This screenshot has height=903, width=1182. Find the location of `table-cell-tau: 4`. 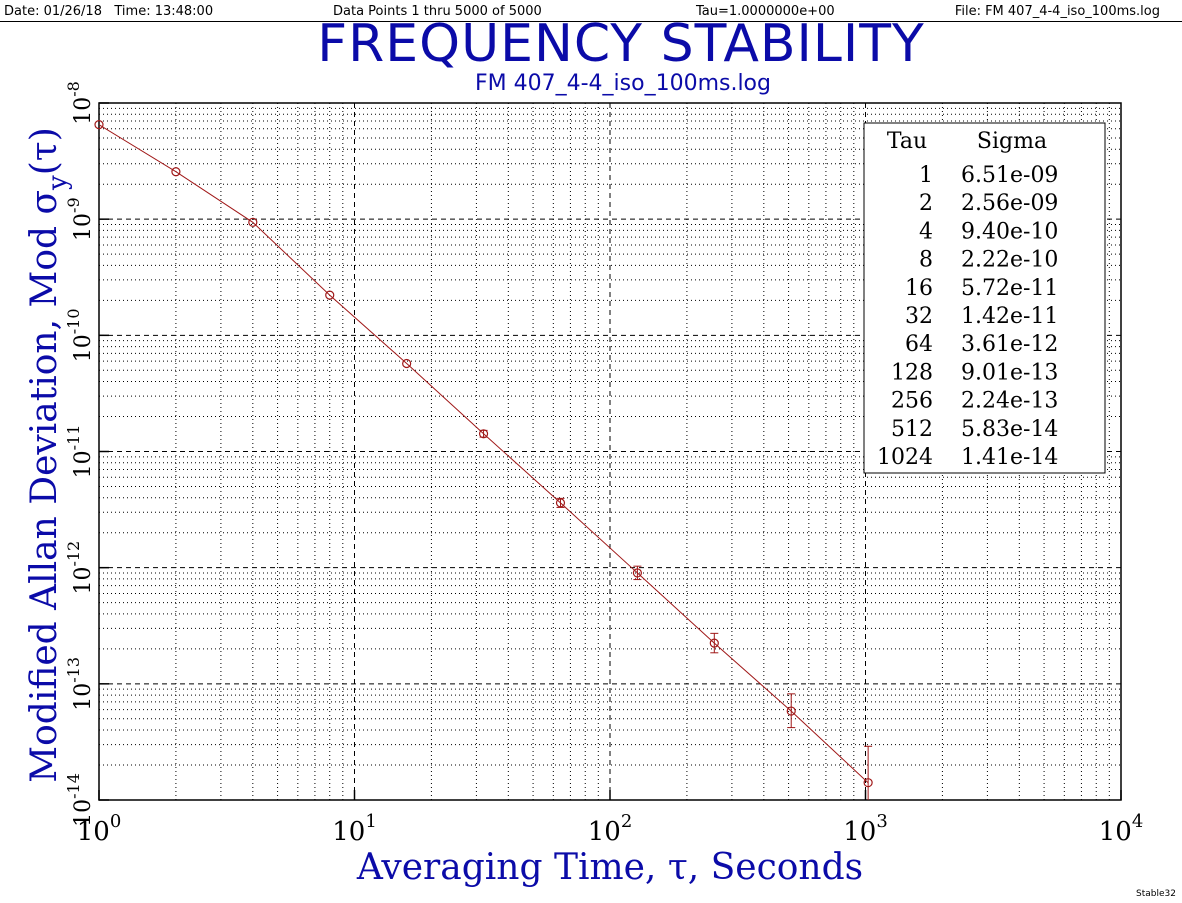

table-cell-tau: 4 is located at coordinates (926, 231).